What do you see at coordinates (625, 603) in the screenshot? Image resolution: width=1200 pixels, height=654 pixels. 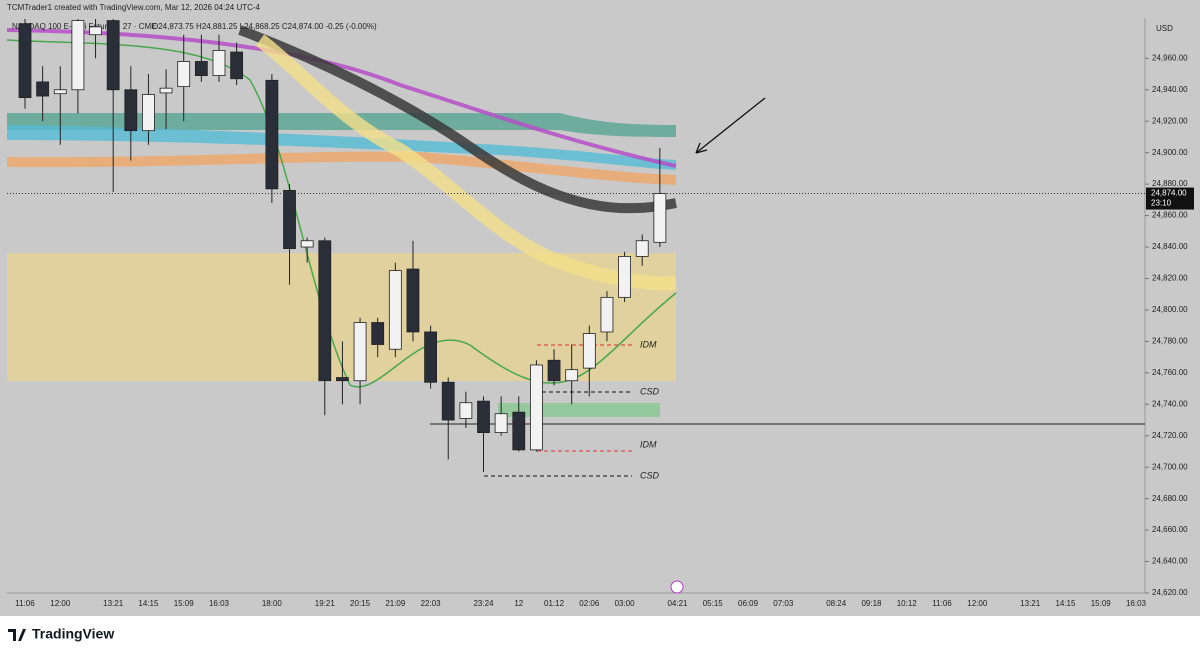 I see `x-tick-label: 03:00` at bounding box center [625, 603].